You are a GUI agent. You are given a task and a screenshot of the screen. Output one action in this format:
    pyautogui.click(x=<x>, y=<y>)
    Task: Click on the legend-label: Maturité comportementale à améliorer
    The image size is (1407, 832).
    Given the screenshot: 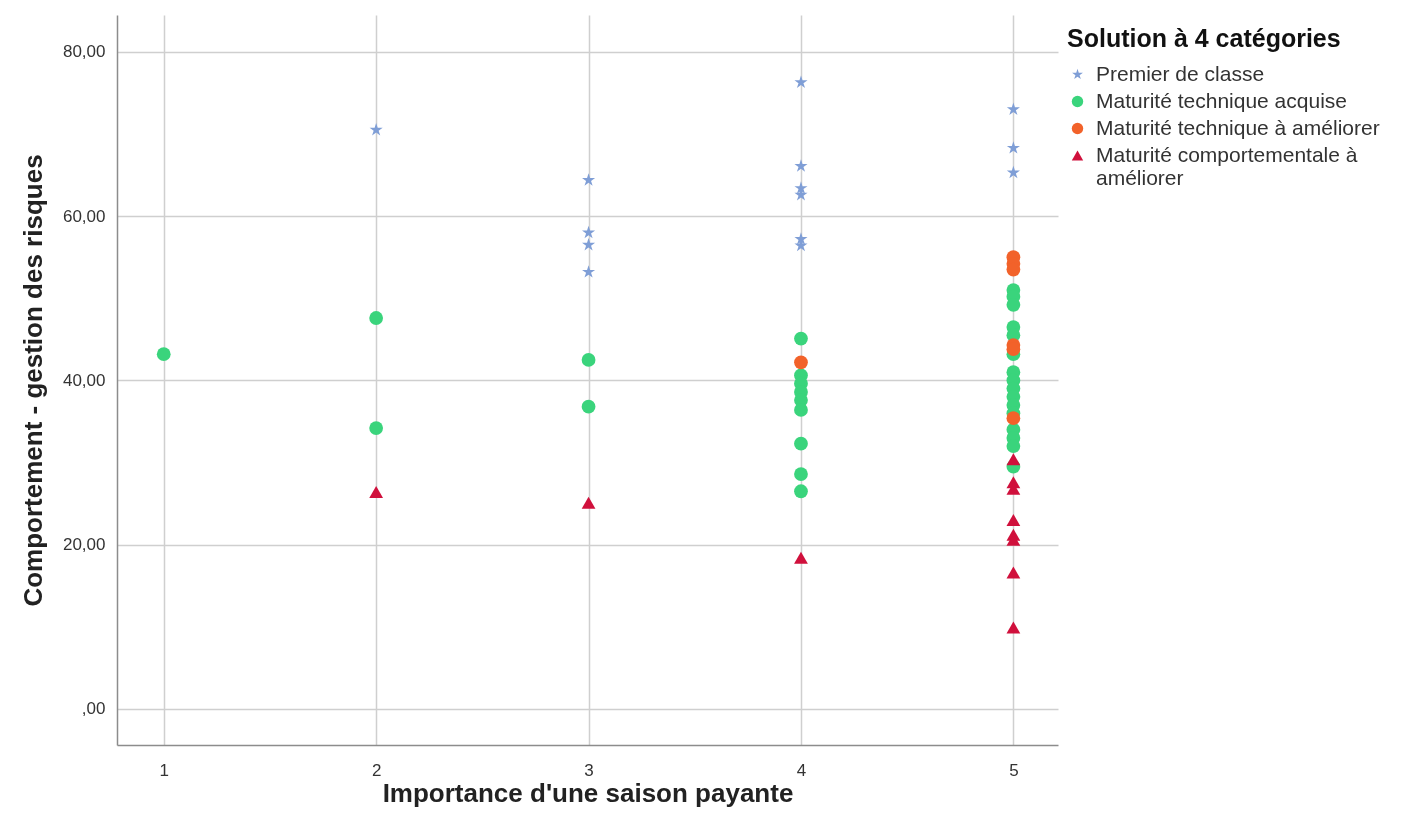 What is the action you would take?
    pyautogui.click(x=1227, y=165)
    